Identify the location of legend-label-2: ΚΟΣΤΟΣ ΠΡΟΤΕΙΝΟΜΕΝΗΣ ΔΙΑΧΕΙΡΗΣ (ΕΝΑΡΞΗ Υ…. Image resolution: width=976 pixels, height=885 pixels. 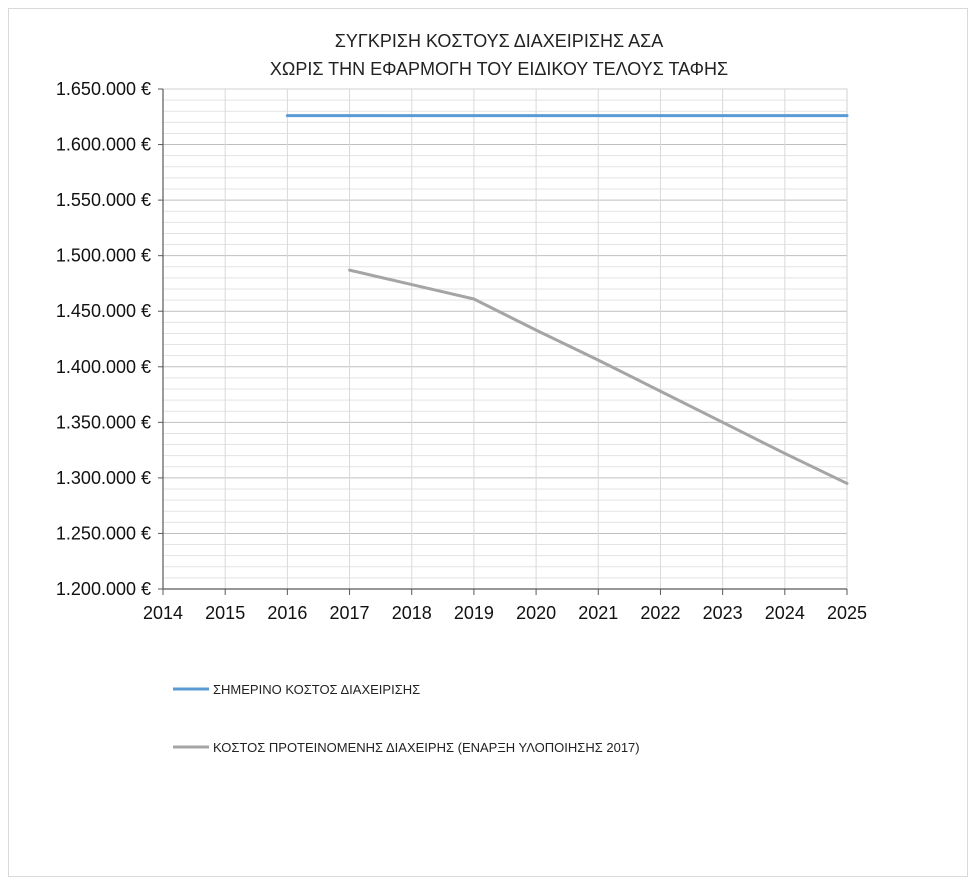
(426, 747).